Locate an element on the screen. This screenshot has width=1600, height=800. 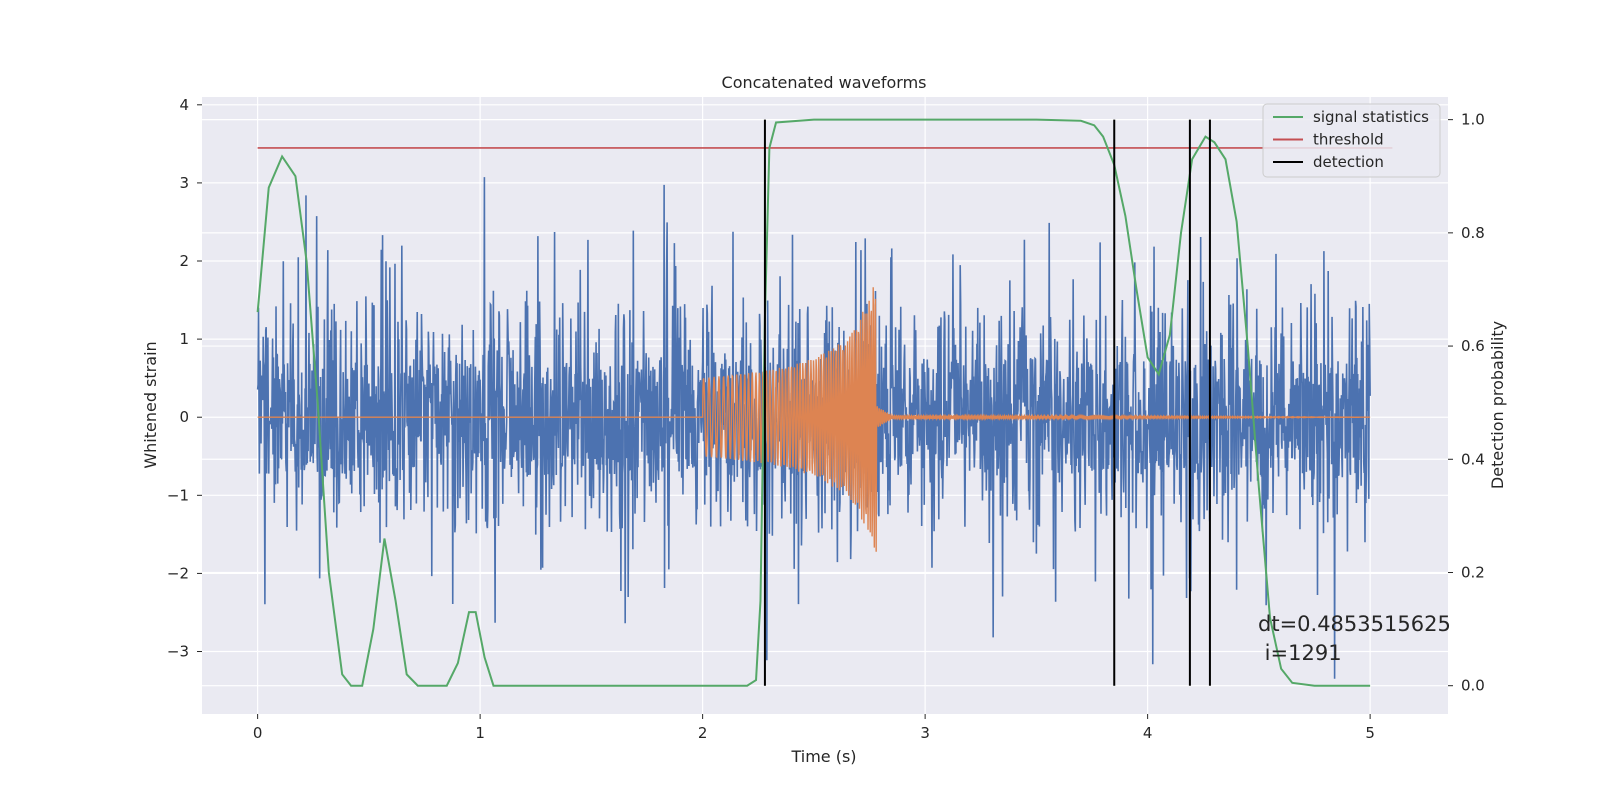
legend-label: detection is located at coordinates (1348, 162).